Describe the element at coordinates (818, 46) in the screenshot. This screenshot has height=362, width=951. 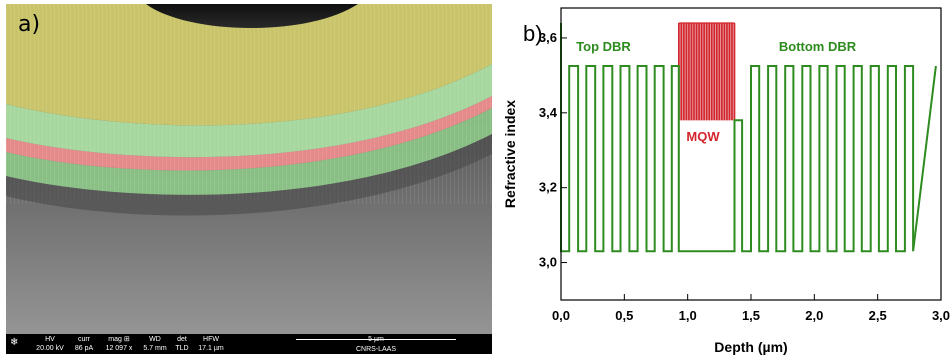
I see `annotation-bottom-dbr: Bottom DBR` at that location.